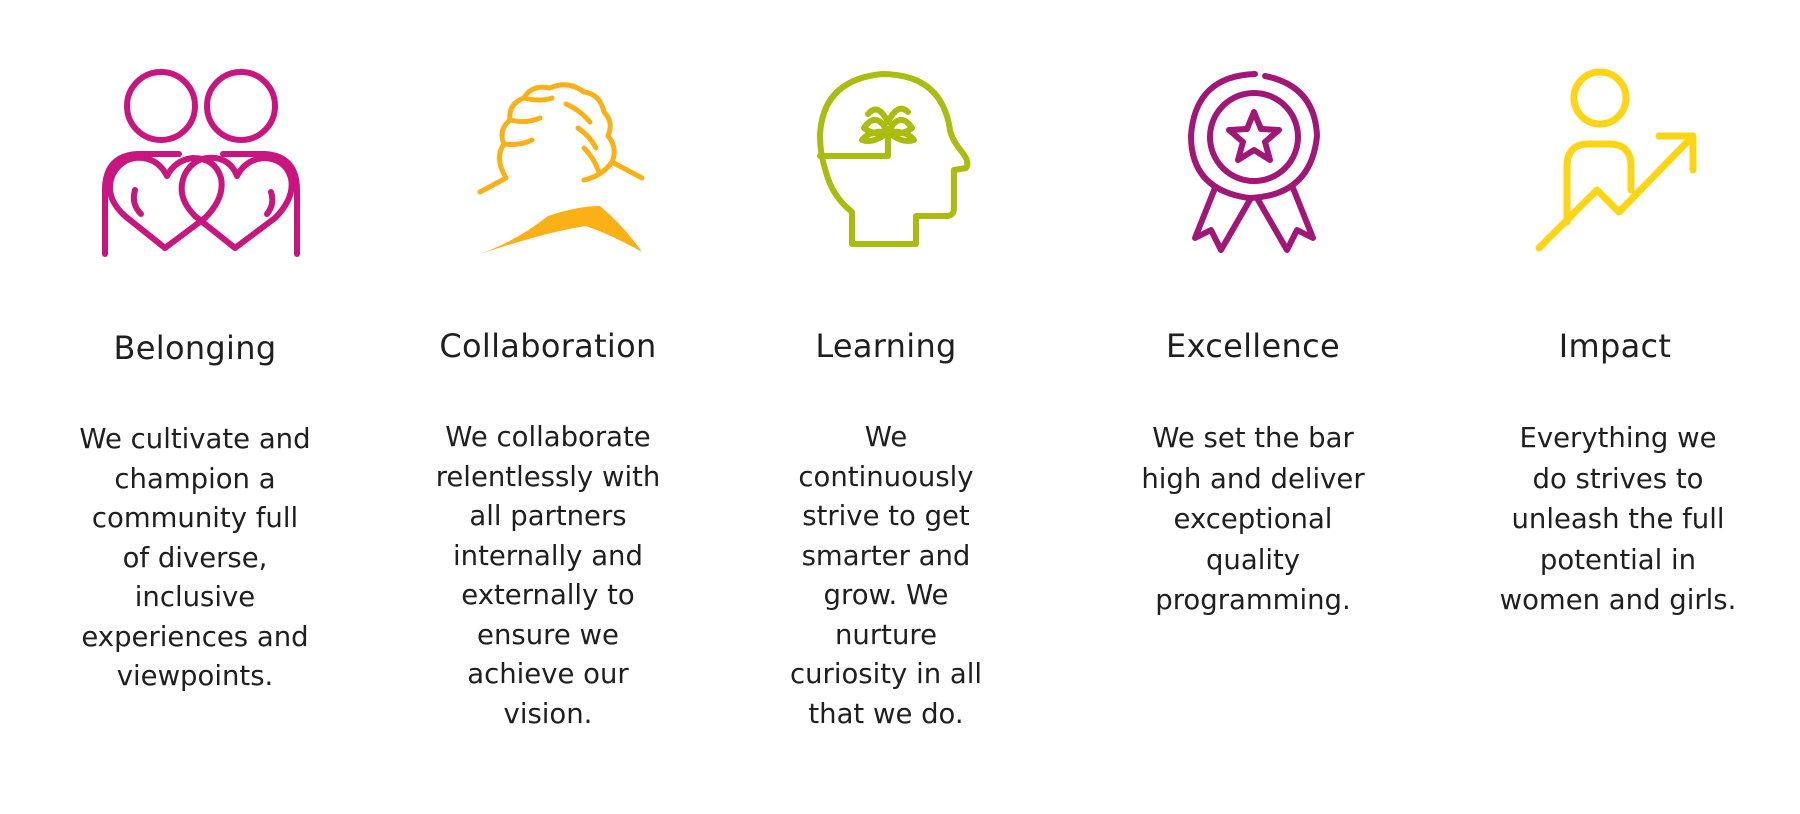 The height and width of the screenshot is (814, 1800). Describe the element at coordinates (1253, 160) in the screenshot. I see `award-badge-star-icon` at that location.